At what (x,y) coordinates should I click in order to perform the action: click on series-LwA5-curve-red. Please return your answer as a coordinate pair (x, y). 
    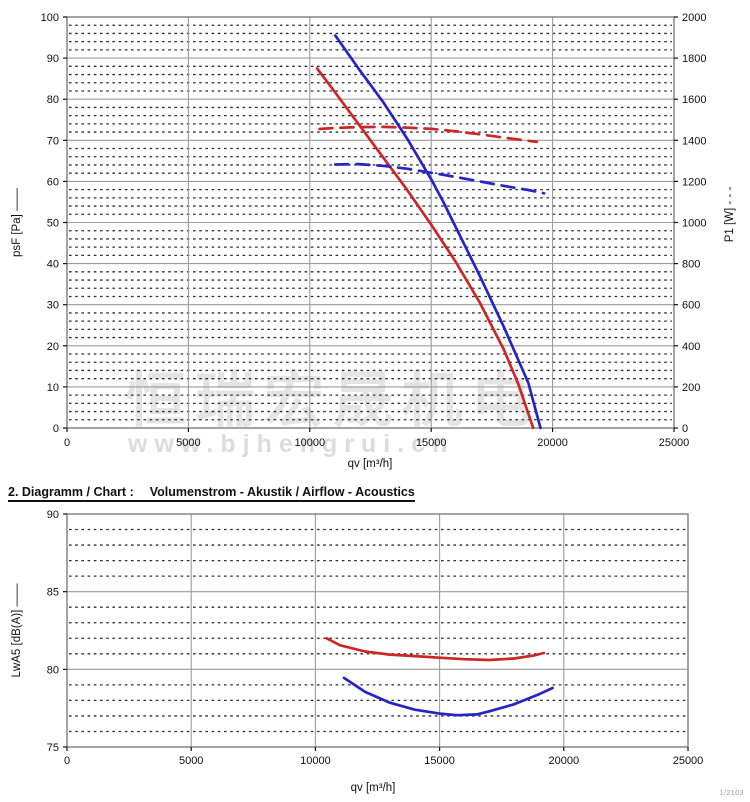
    Looking at the image, I should click on (435, 649).